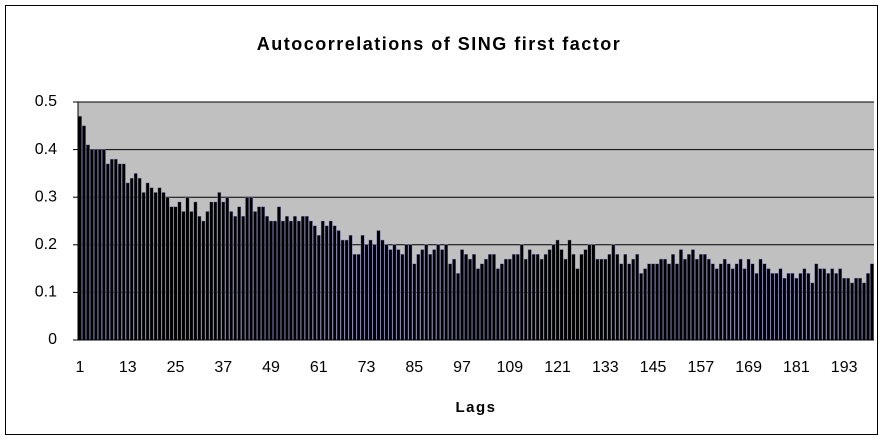  Describe the element at coordinates (414, 367) in the screenshot. I see `x-tick-label: 85` at that location.